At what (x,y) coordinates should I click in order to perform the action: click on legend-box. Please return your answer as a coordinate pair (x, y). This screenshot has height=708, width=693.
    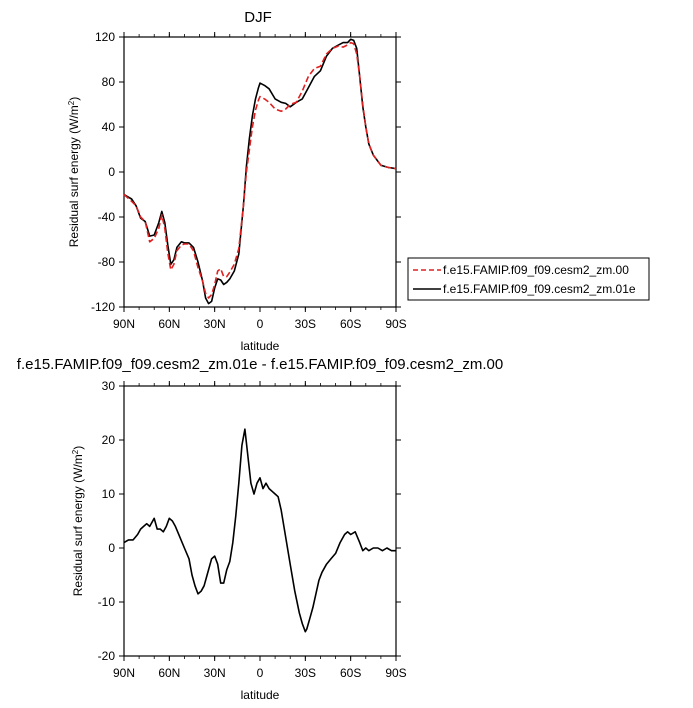
    Looking at the image, I should click on (528, 279).